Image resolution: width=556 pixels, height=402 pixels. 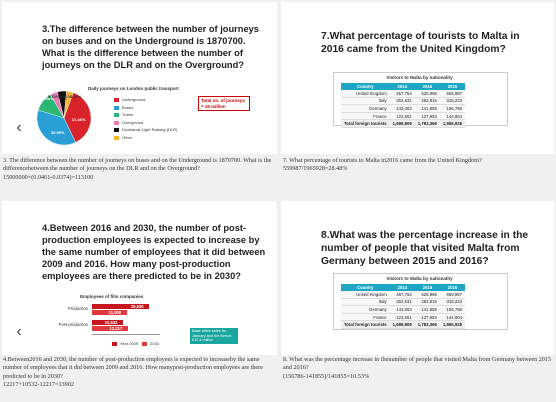 I want to click on table-cell: 143,053, so click(x=402, y=108).